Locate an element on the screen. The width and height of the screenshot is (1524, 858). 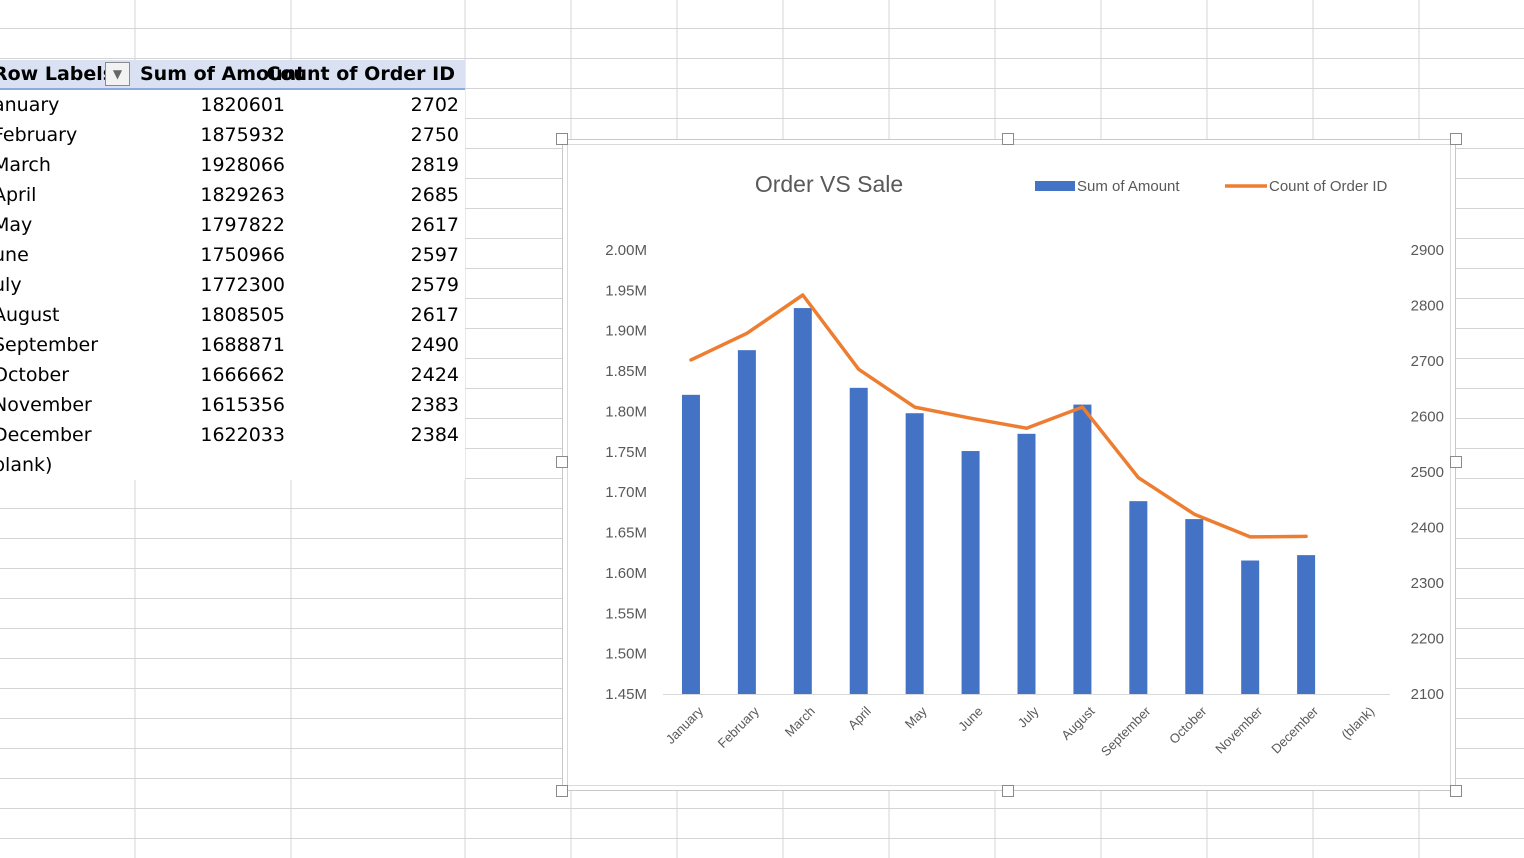
x-category-label: May is located at coordinates (916, 717).